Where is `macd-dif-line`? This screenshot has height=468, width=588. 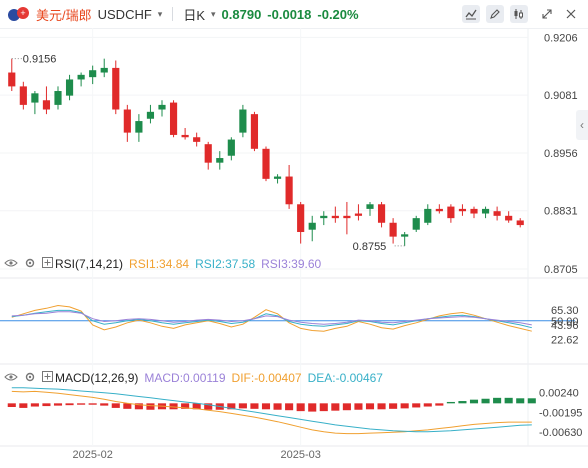
macd-dif-line is located at coordinates (271, 412).